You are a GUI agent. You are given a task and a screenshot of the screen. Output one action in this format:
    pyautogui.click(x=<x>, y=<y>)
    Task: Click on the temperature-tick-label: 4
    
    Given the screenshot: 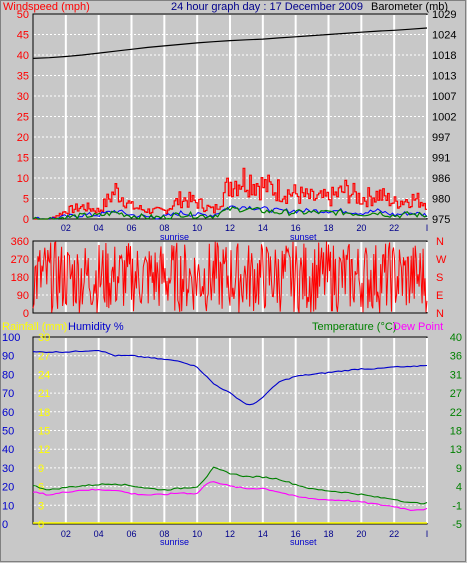 What is the action you would take?
    pyautogui.click(x=459, y=488)
    